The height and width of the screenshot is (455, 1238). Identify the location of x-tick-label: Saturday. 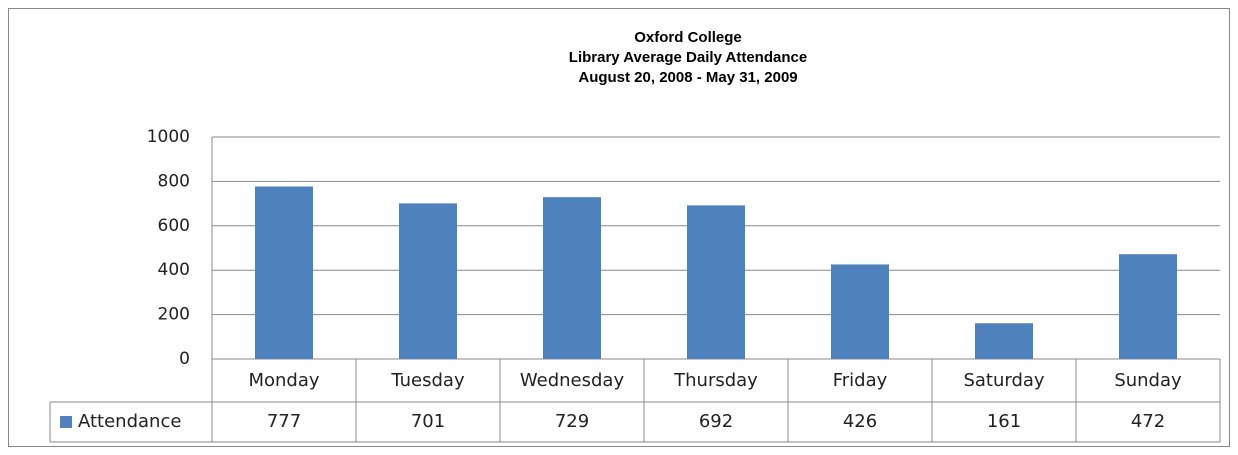
(1003, 380).